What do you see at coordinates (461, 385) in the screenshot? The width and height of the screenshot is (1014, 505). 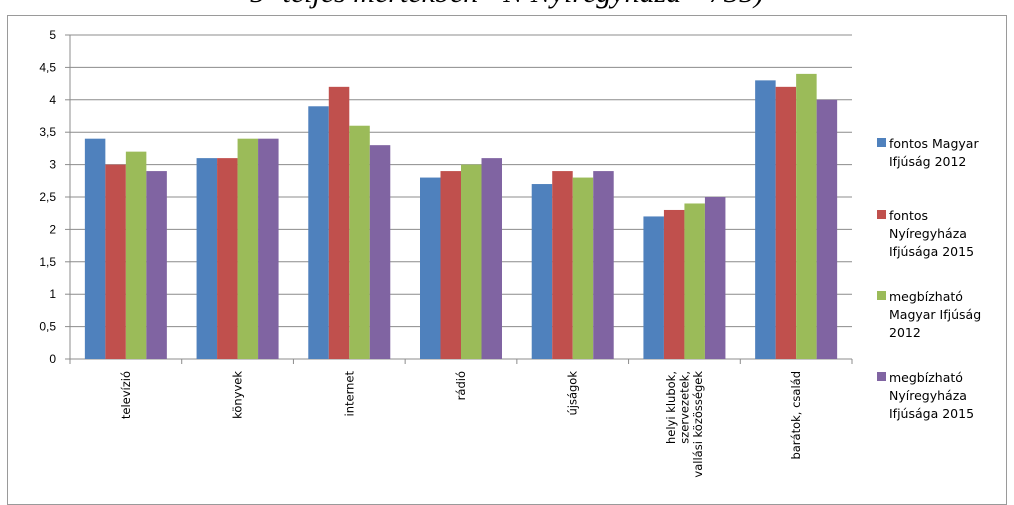 I see `x-category-label: rádió` at bounding box center [461, 385].